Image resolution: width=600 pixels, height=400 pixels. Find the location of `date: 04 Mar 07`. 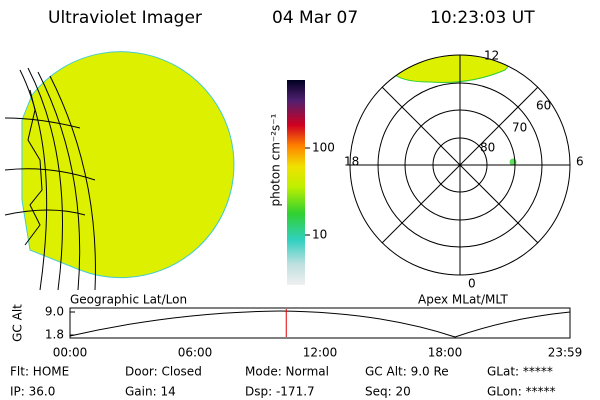

date: 04 Mar 07 is located at coordinates (315, 18).